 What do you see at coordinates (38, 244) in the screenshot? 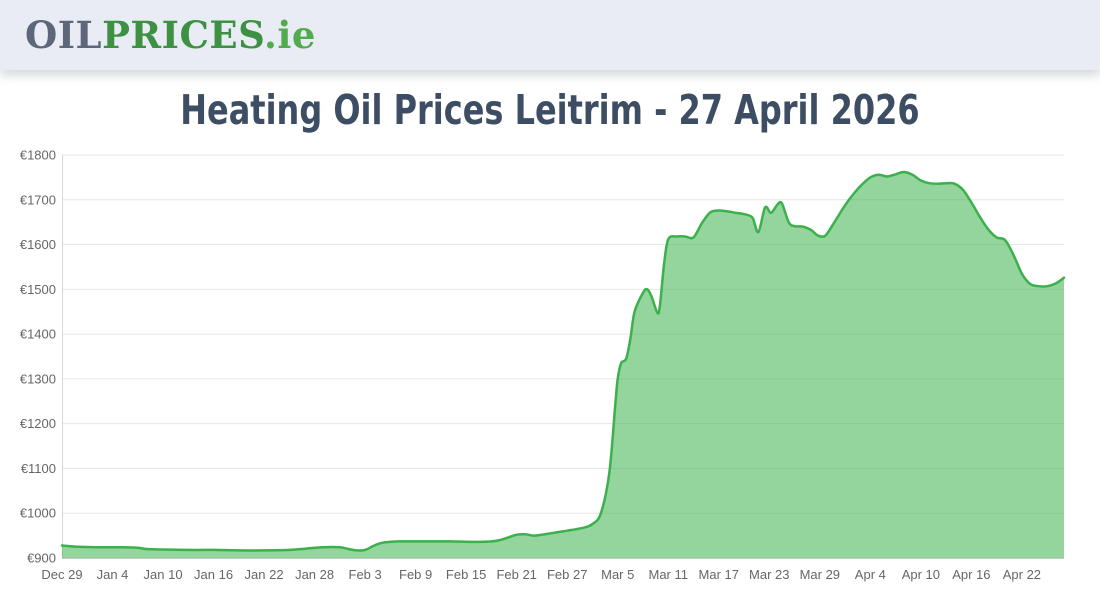
I see `y-axis-label: €1600` at bounding box center [38, 244].